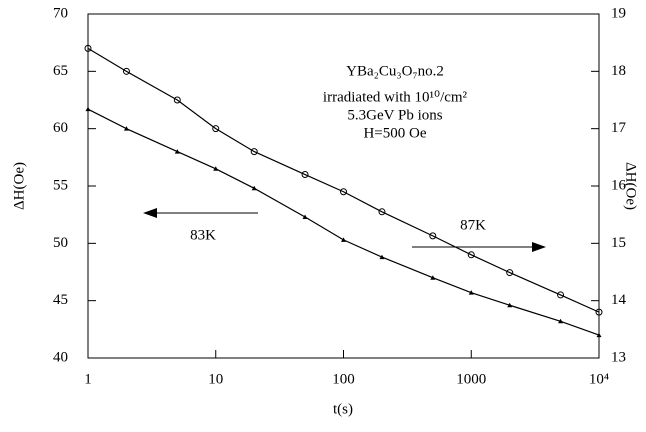 This screenshot has width=646, height=432. Describe the element at coordinates (618, 357) in the screenshot. I see `y2-tick-label: 13` at that location.